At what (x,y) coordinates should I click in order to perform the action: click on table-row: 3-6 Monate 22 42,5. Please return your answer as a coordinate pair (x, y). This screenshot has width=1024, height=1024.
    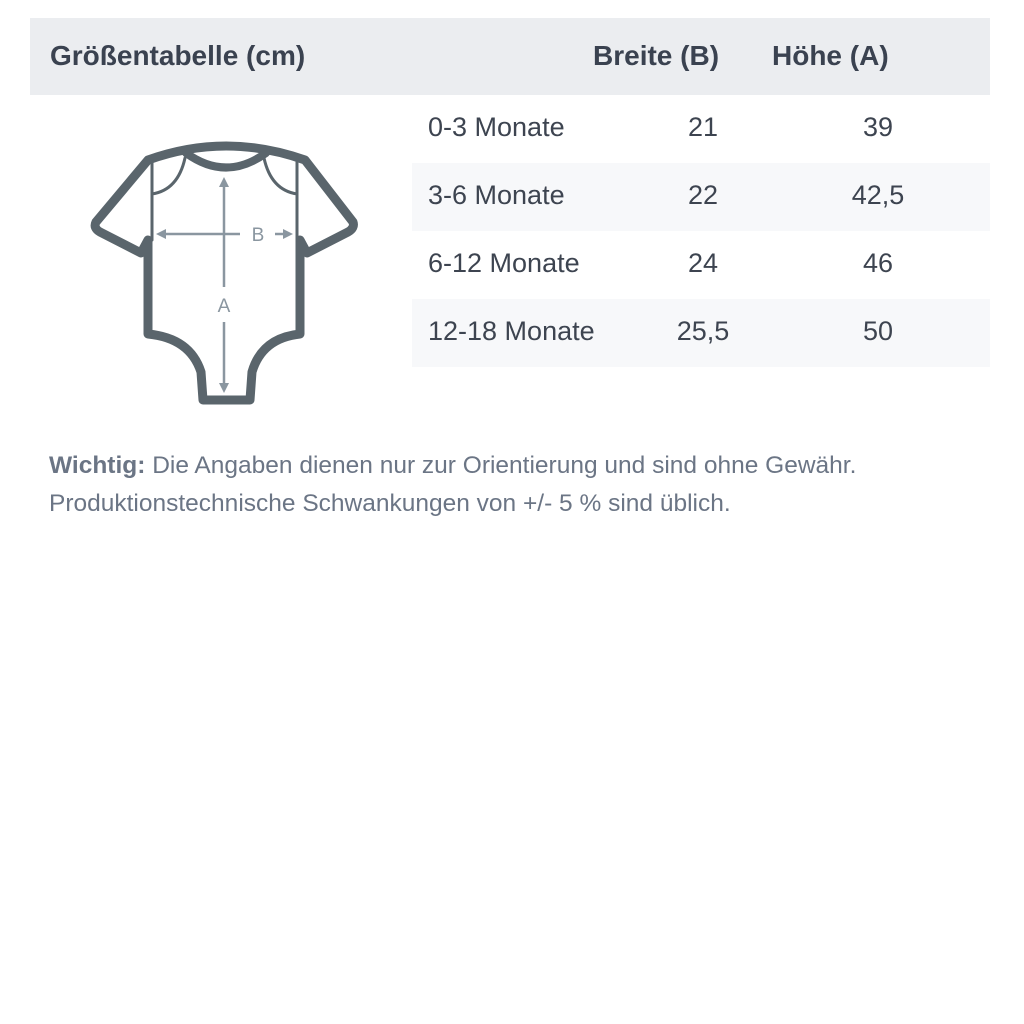
    Looking at the image, I should click on (701, 197).